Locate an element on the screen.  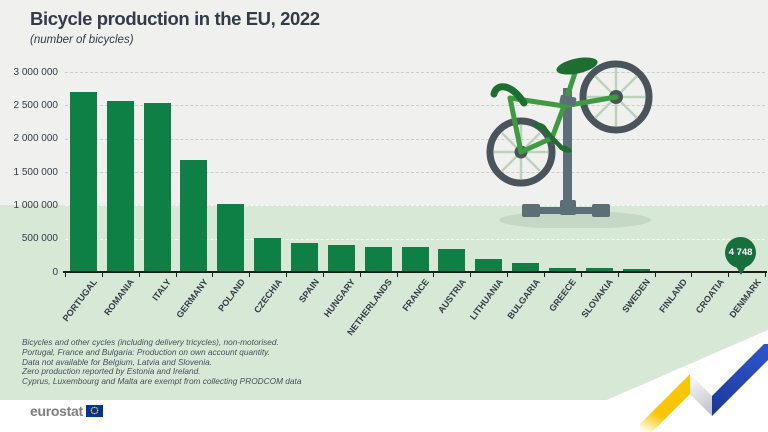
eurostat-logo-text: eurostat is located at coordinates (56, 411).